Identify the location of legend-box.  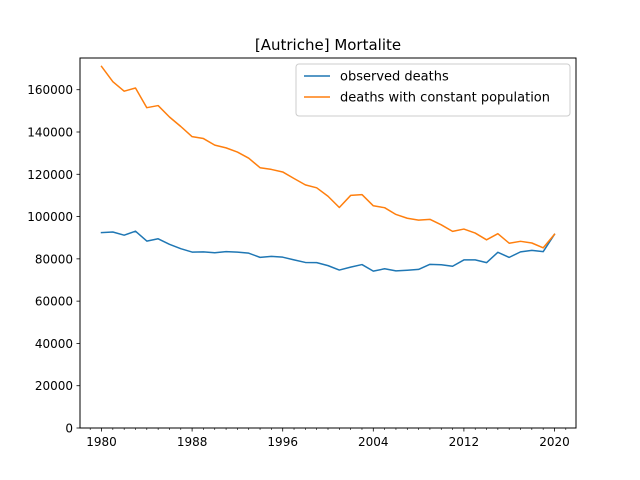
(433, 90).